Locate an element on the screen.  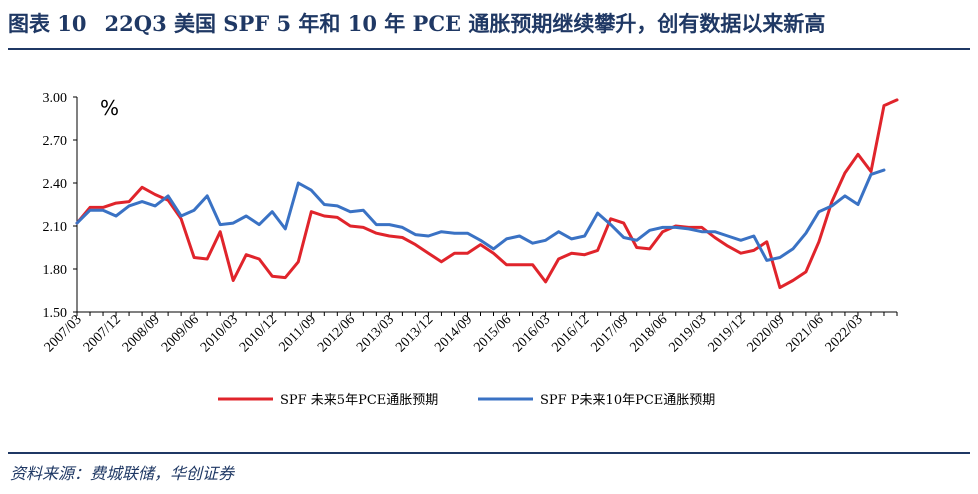
x-tick-label: 2008/09 is located at coordinates (141, 333).